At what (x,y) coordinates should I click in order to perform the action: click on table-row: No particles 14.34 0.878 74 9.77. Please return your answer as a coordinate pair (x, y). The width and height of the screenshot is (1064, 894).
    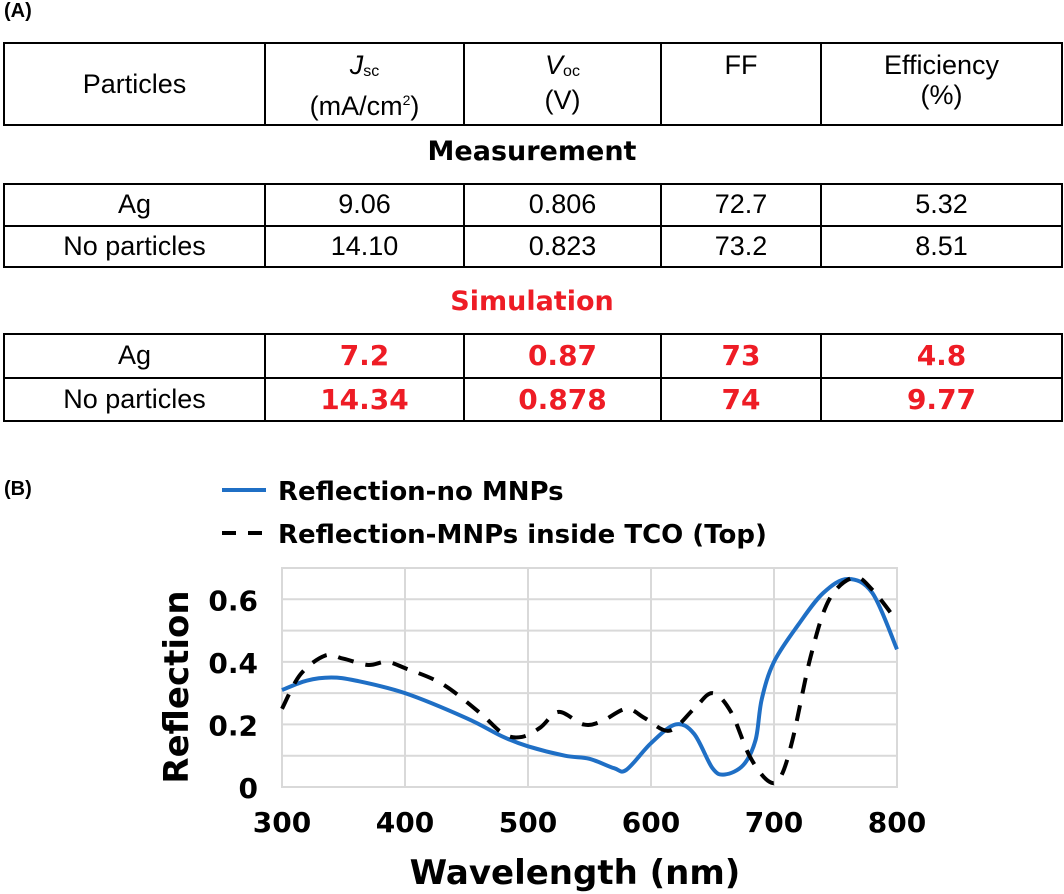
    Looking at the image, I should click on (533, 399).